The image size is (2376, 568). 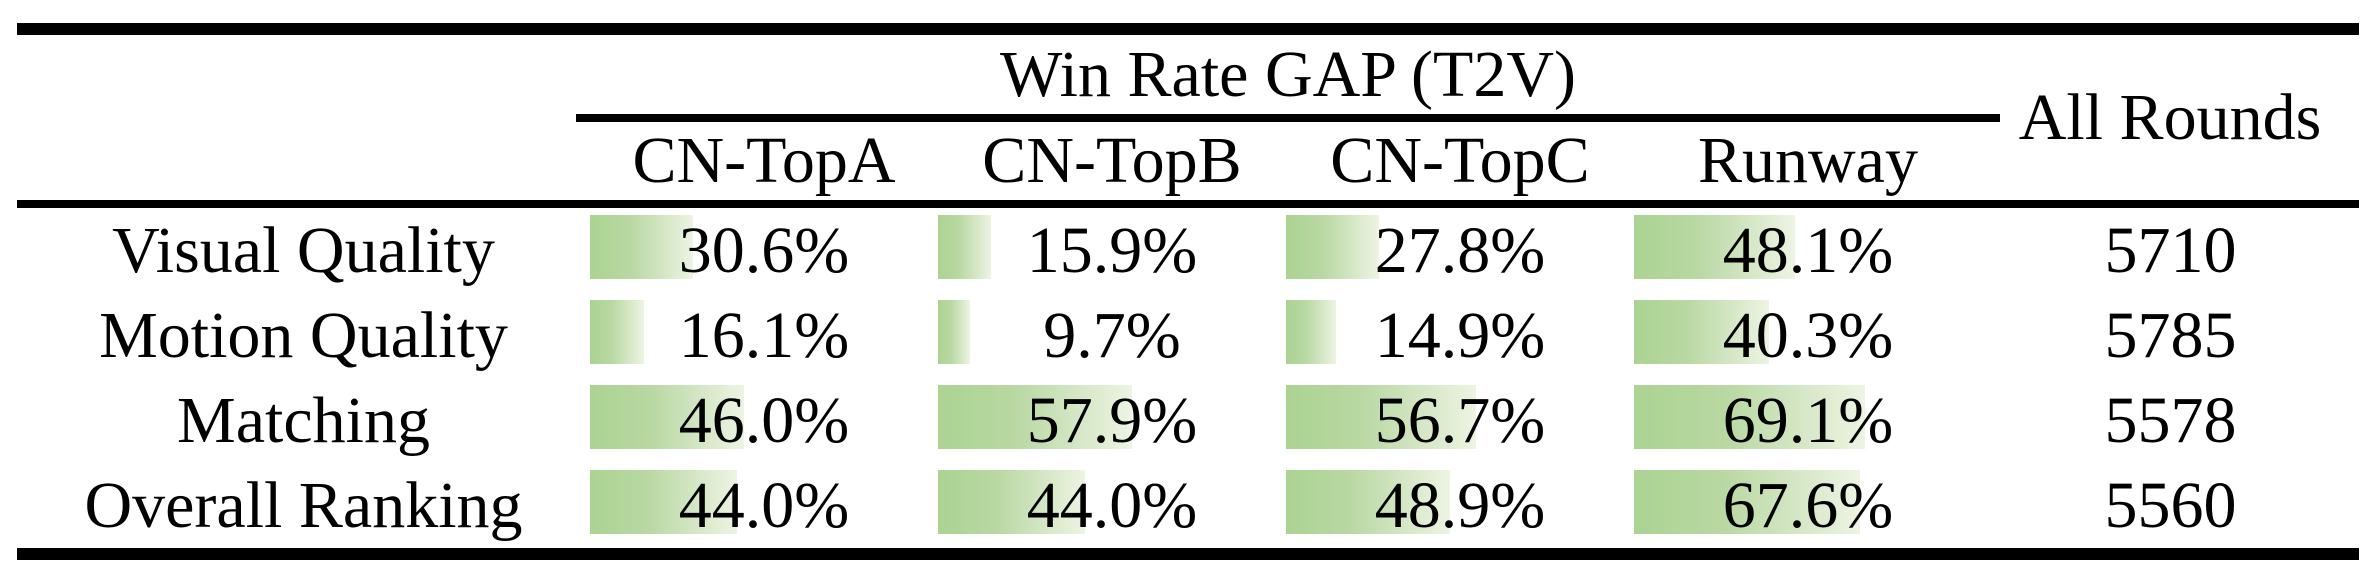 I want to click on rounds-cell: 5710, so click(x=2170, y=250).